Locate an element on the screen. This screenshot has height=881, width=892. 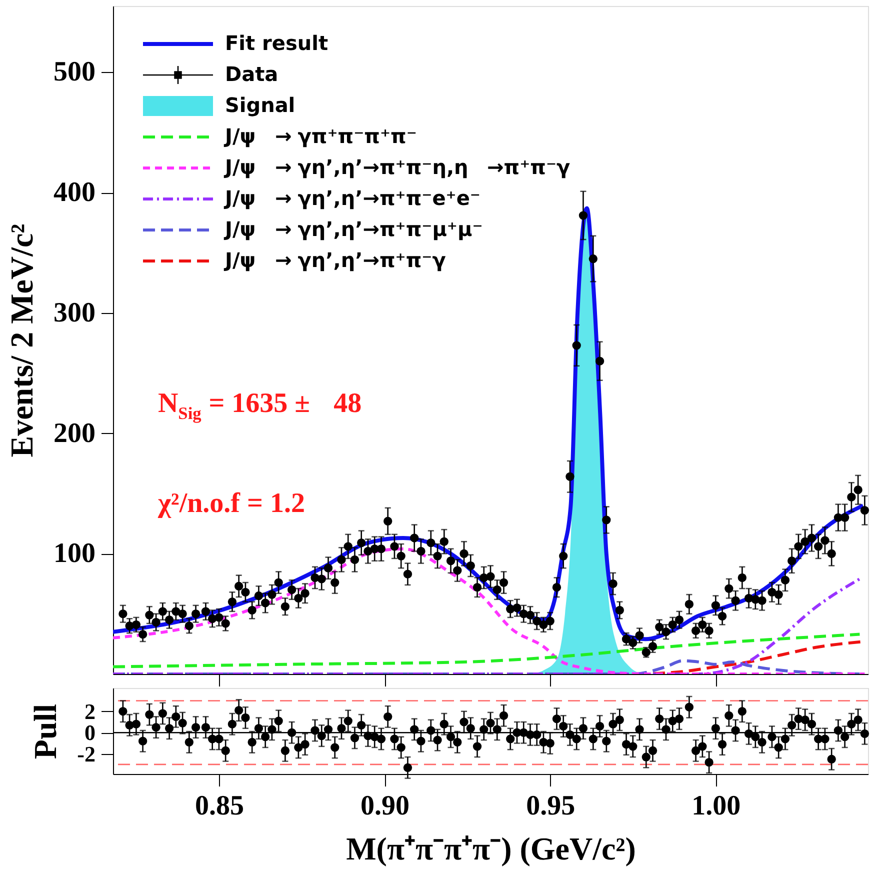
y-axis-title: Pull is located at coordinates (45, 732).